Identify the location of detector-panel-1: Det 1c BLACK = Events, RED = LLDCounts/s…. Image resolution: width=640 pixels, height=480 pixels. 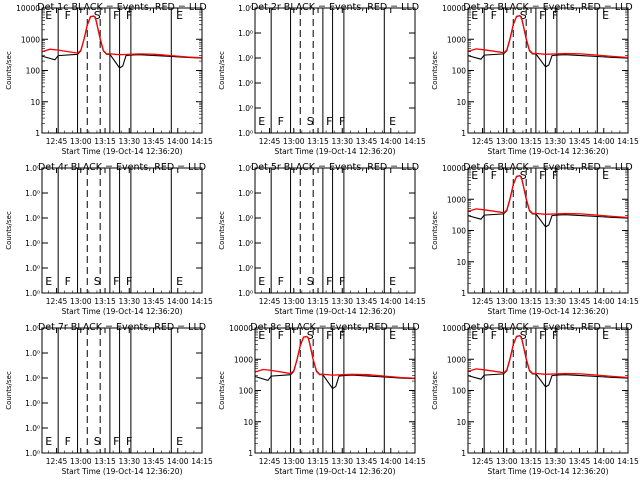
(109, 79).